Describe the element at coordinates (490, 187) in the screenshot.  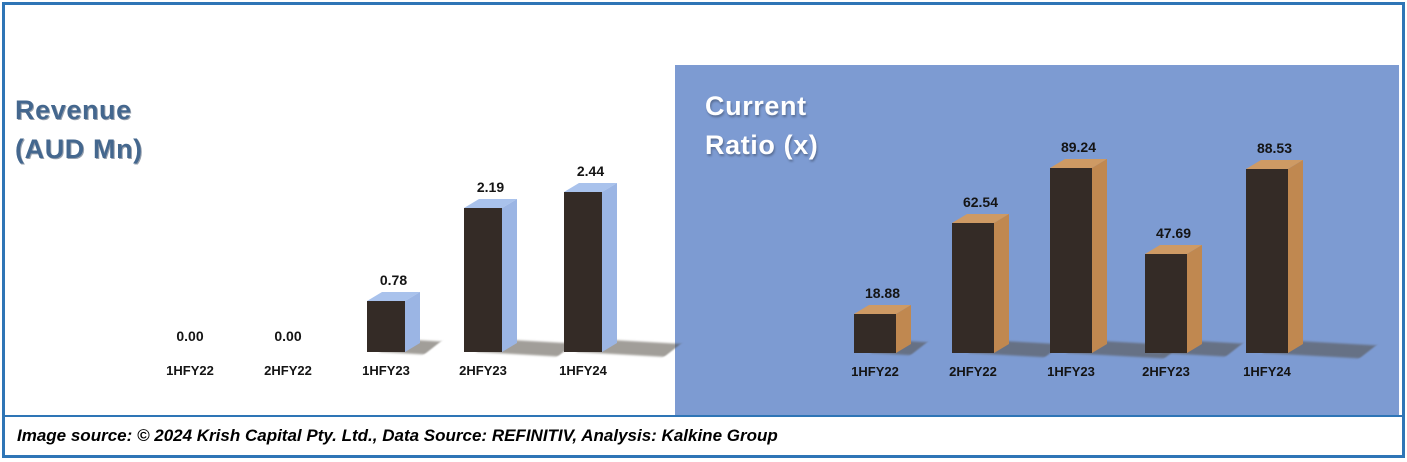
I see `value-label: 2.19` at that location.